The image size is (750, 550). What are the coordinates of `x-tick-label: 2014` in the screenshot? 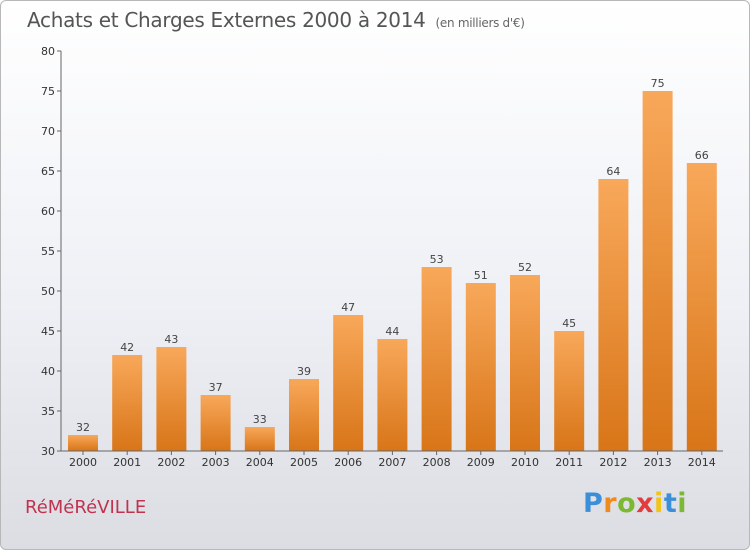 It's located at (702, 462).